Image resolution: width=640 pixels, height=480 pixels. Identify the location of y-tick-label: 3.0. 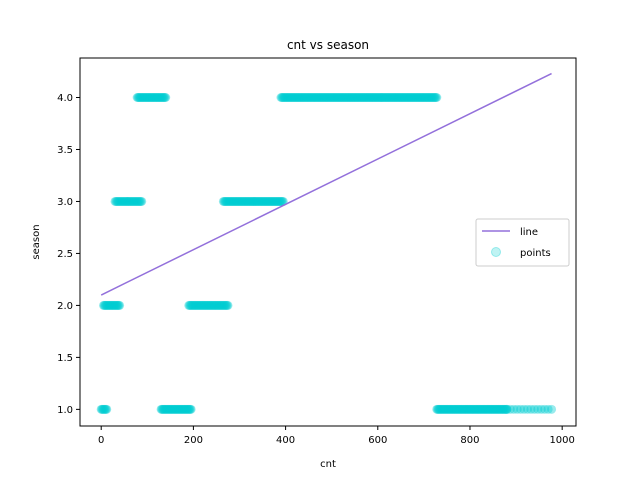
(65, 202).